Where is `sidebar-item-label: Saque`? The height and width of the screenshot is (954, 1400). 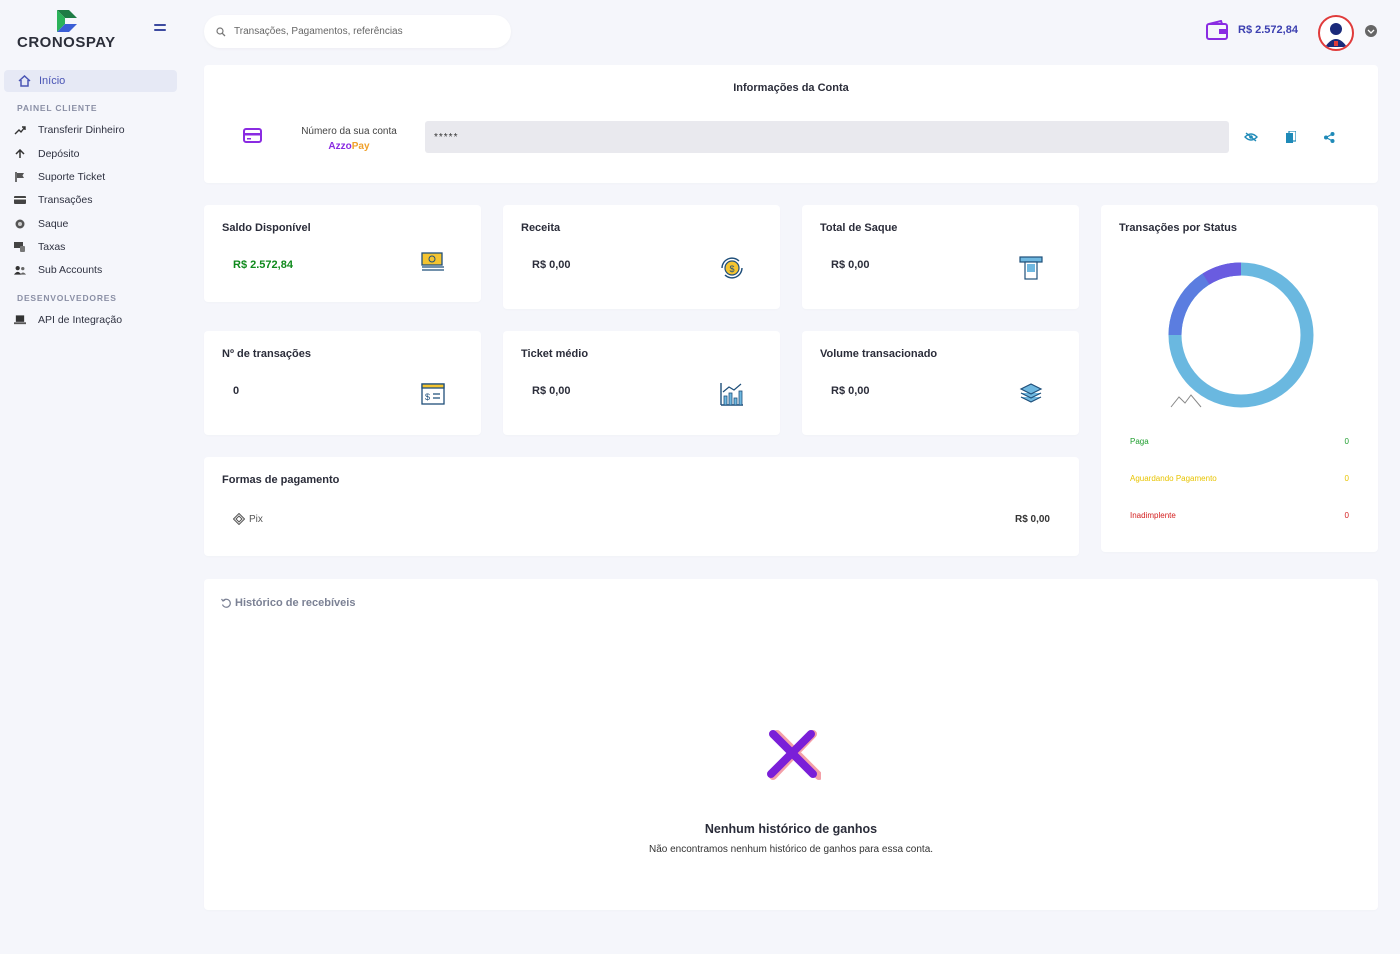
sidebar-item-label: Saque is located at coordinates (53, 224).